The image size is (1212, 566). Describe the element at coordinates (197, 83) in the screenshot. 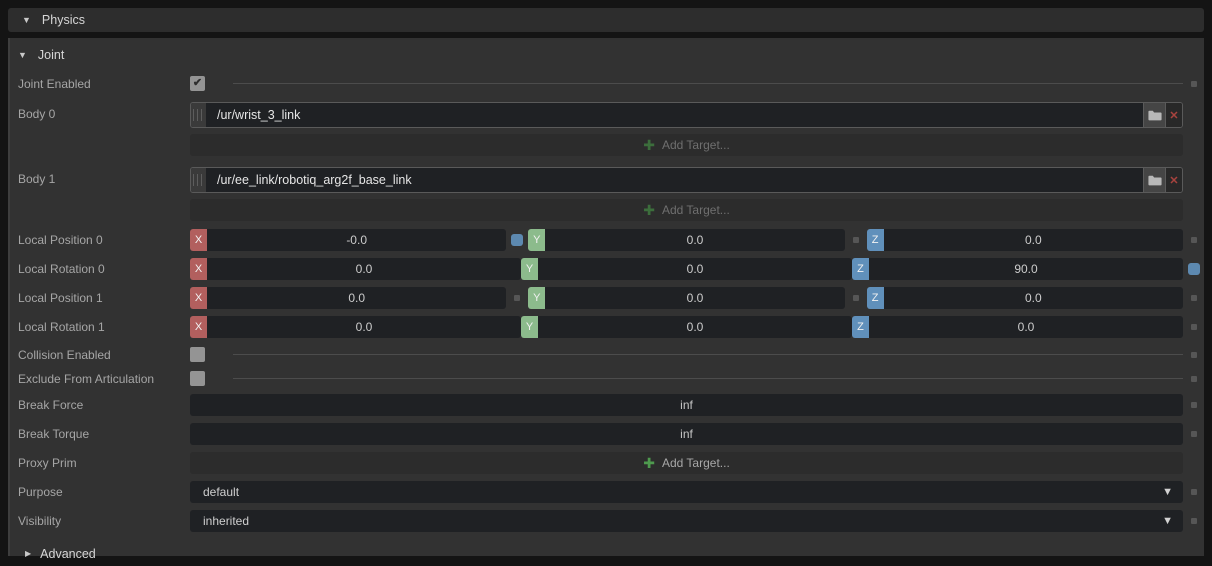

I see `joint-enabled-checkbox: ✔` at that location.